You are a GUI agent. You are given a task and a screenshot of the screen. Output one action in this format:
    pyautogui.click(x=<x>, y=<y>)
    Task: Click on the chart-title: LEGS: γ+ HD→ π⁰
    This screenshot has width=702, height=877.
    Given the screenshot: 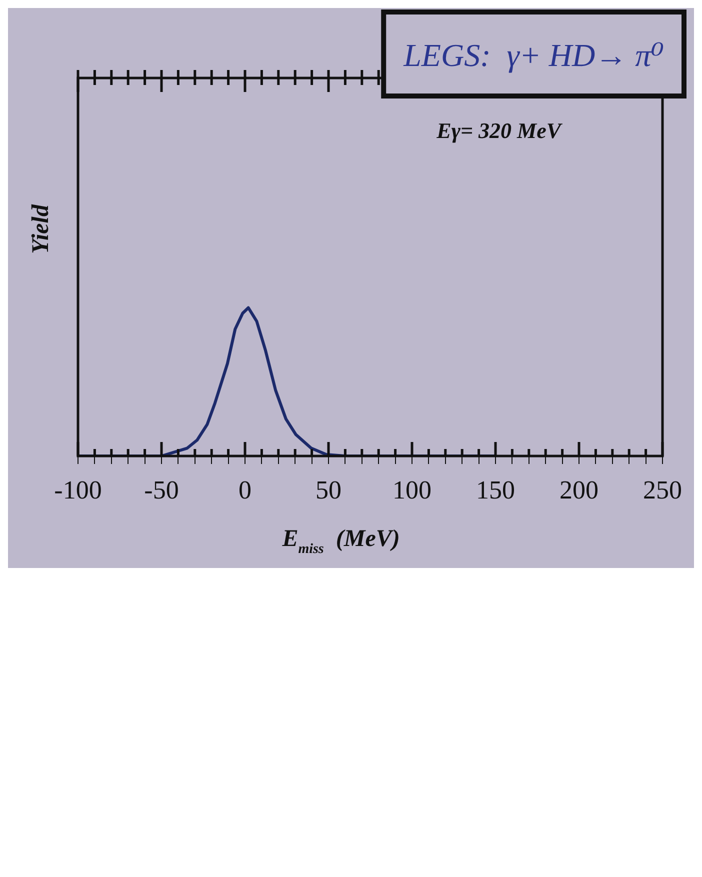 What is the action you would take?
    pyautogui.click(x=533, y=55)
    